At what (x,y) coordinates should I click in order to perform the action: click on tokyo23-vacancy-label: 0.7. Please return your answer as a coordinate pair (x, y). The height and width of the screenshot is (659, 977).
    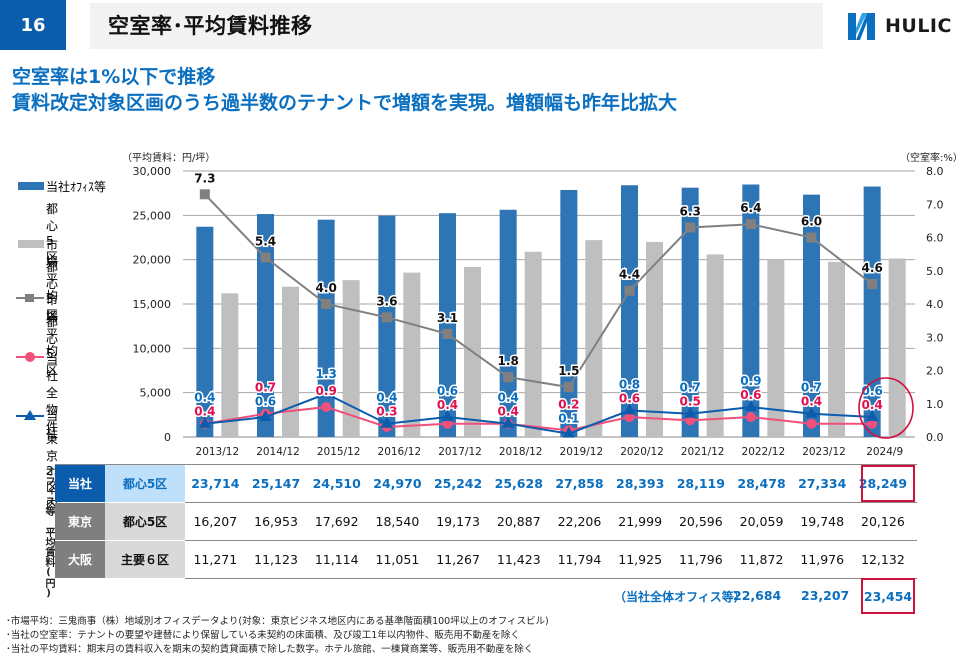
    Looking at the image, I should click on (690, 388).